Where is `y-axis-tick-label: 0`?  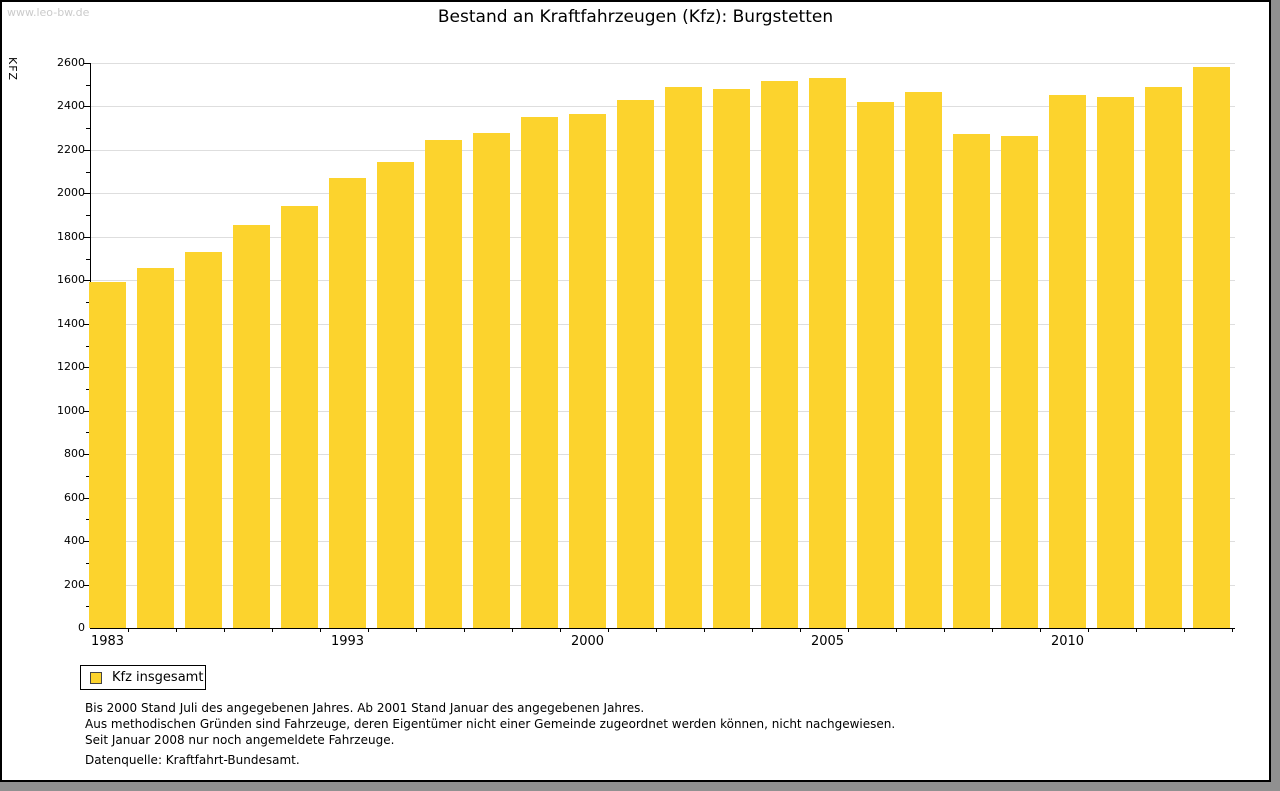 y-axis-tick-label: 0 is located at coordinates (81, 627).